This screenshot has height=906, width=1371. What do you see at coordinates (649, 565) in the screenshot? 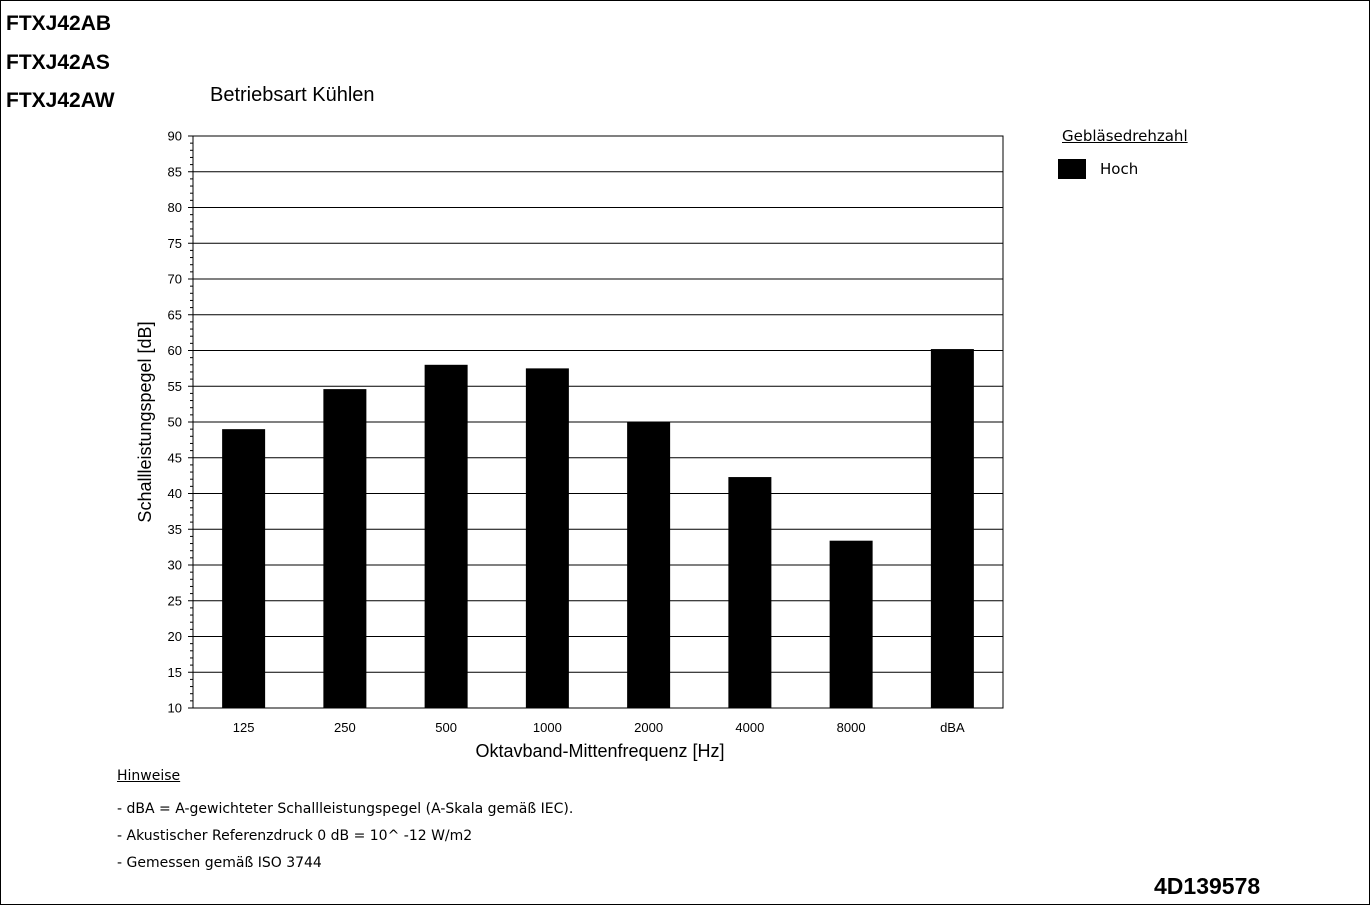
I see `bar-2000` at bounding box center [649, 565].